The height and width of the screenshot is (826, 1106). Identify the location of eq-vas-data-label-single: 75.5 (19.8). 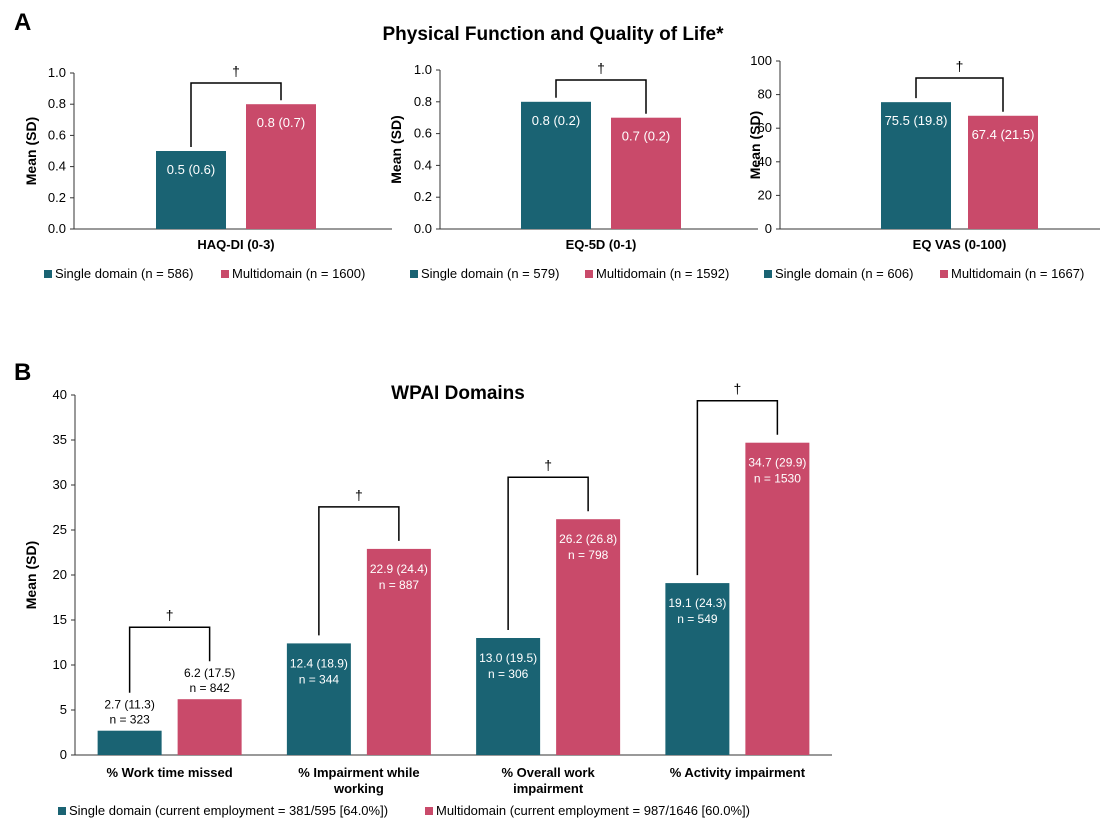
(916, 120).